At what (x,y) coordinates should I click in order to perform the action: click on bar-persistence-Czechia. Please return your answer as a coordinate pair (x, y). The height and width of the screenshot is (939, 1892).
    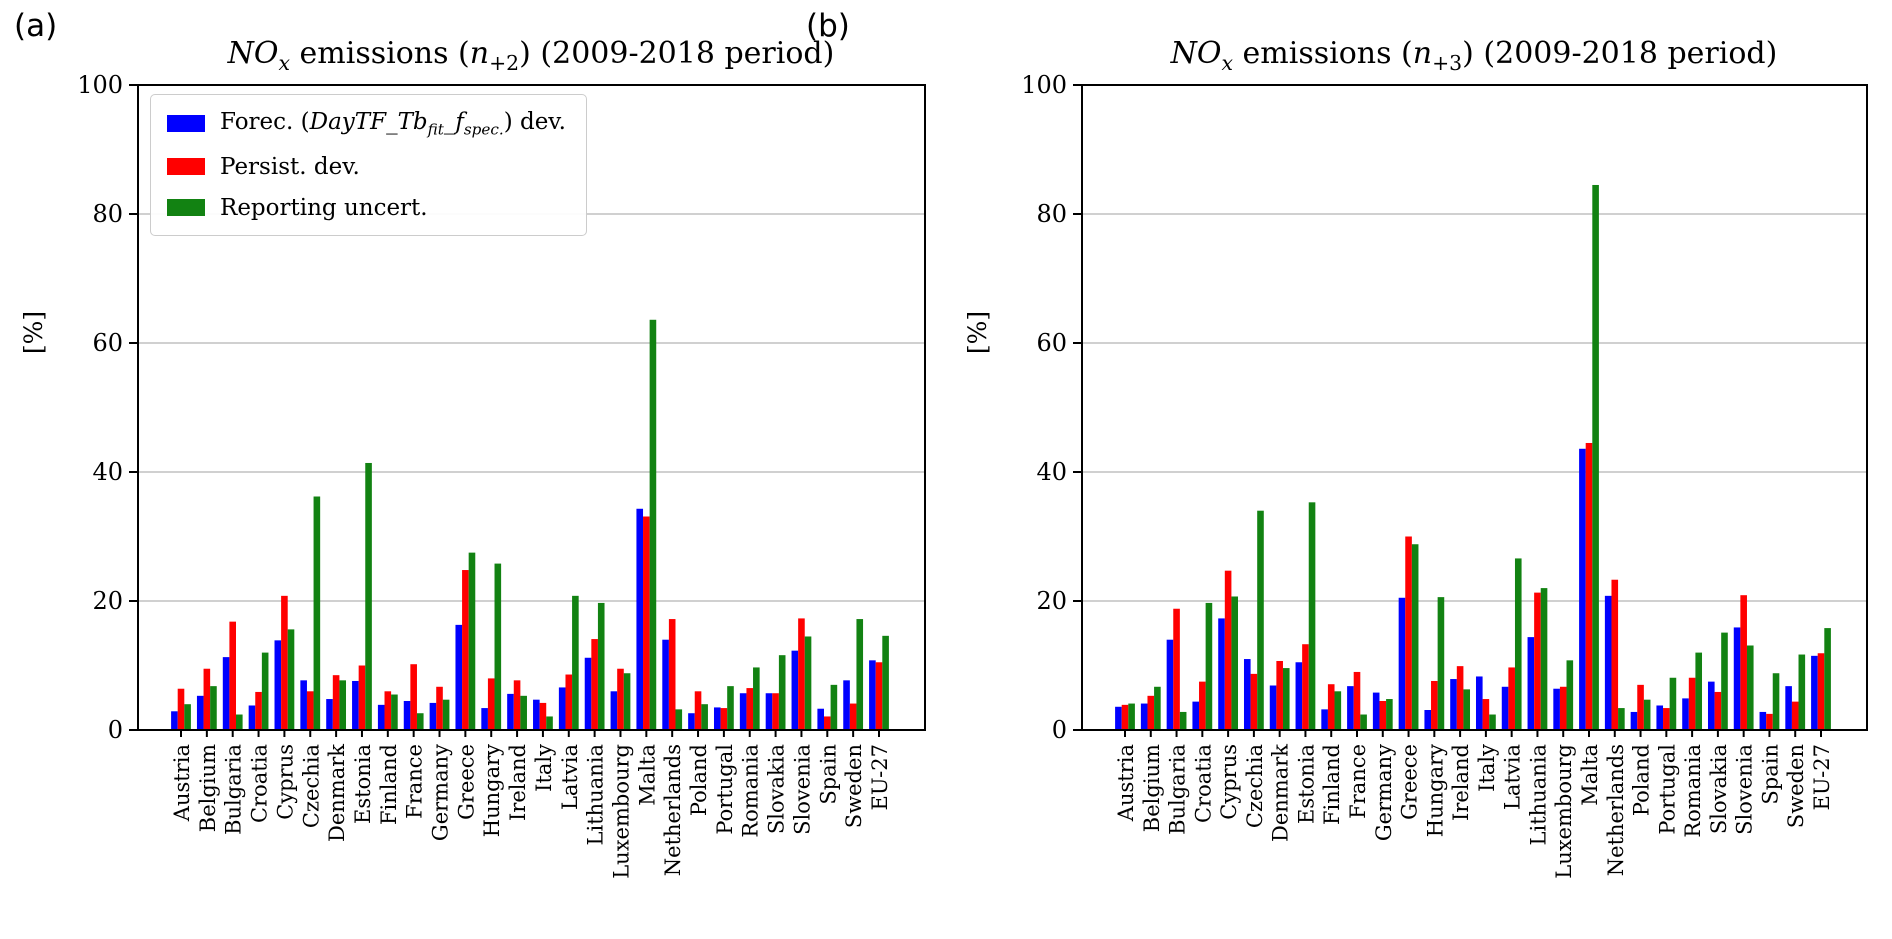
    Looking at the image, I should click on (310, 710).